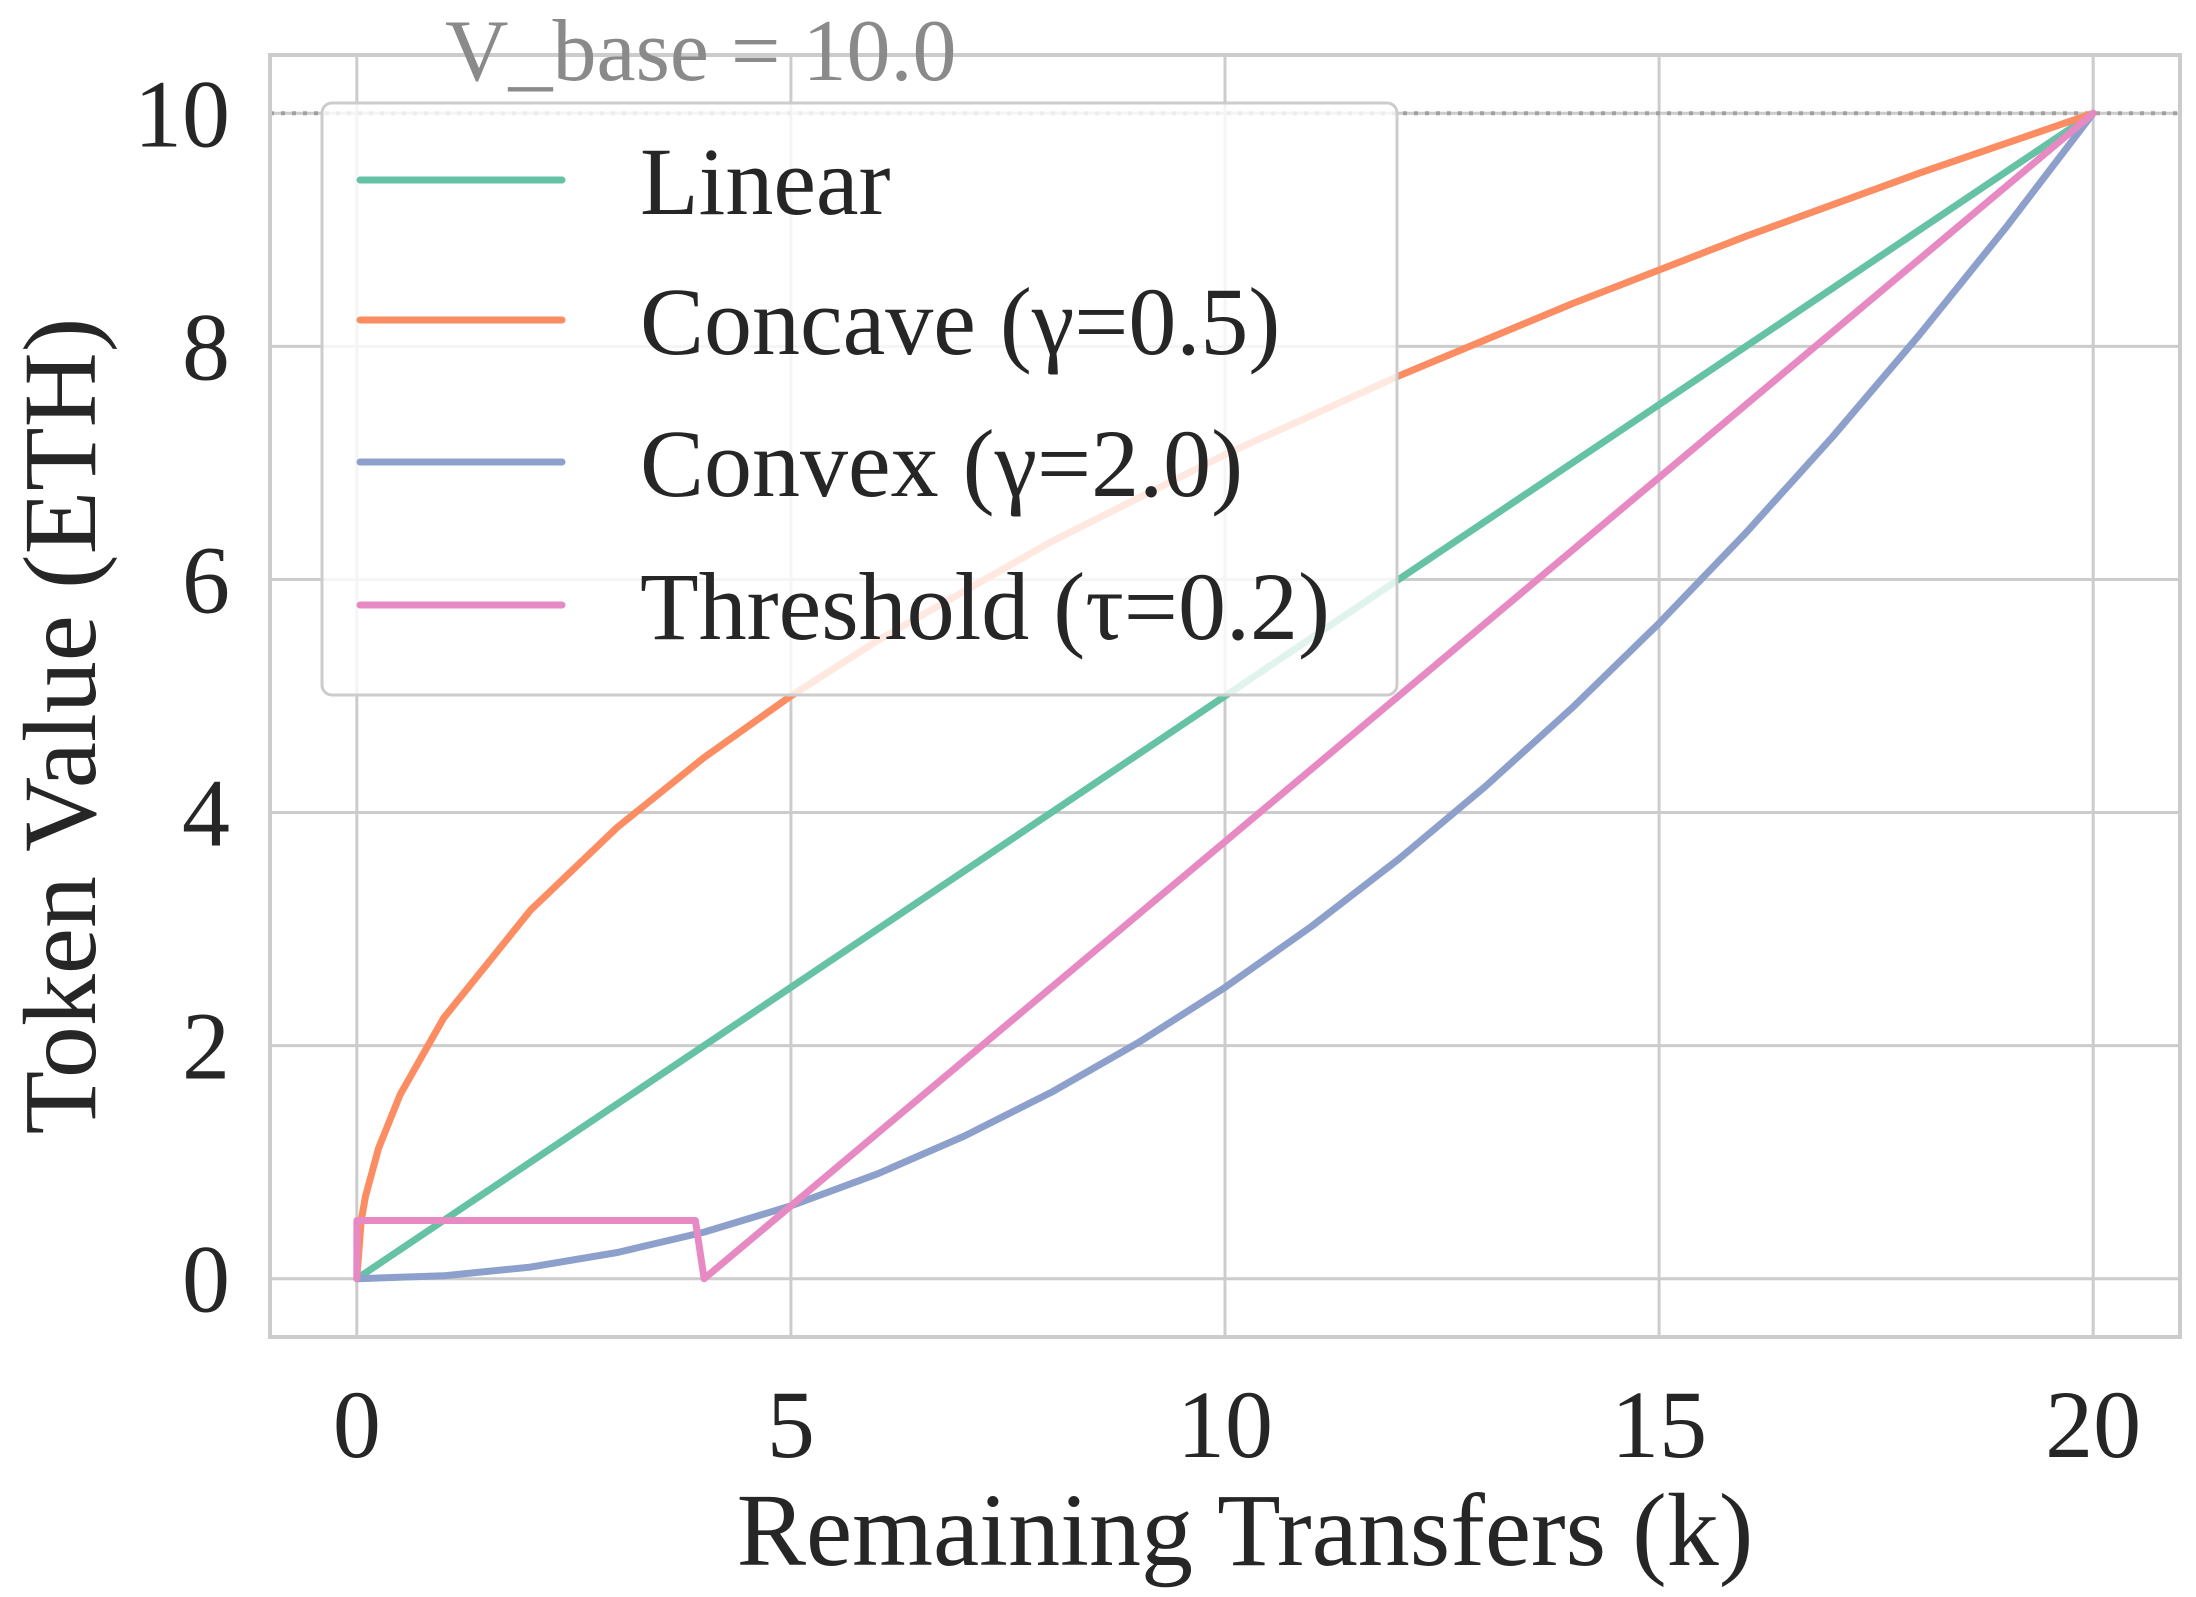 Image resolution: width=2196 pixels, height=1597 pixels. What do you see at coordinates (1659, 1424) in the screenshot?
I see `x-tick-label-15: 15` at bounding box center [1659, 1424].